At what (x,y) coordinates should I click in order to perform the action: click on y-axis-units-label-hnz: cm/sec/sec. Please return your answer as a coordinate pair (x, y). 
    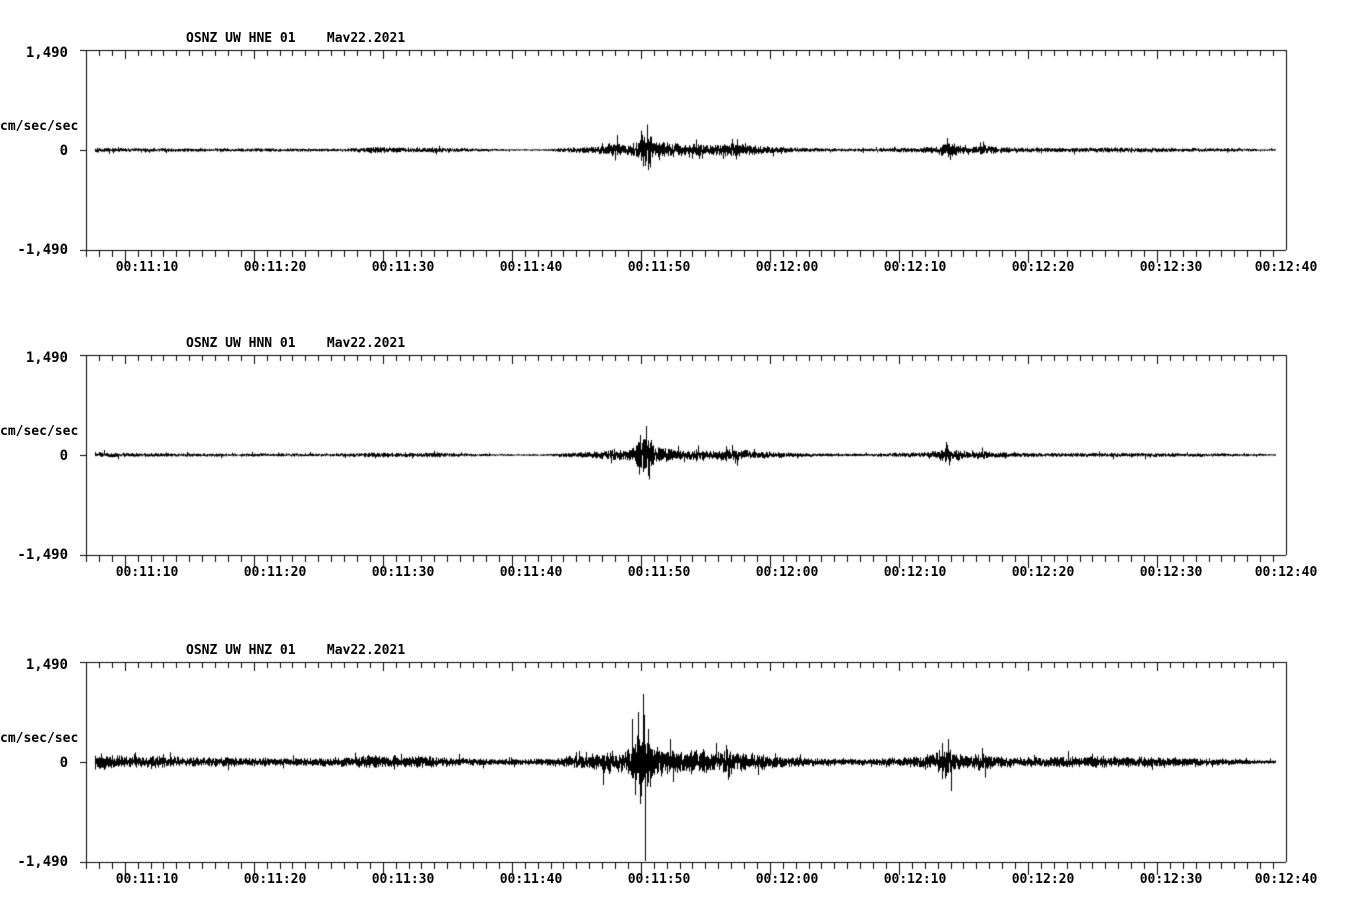
    Looking at the image, I should click on (39, 738).